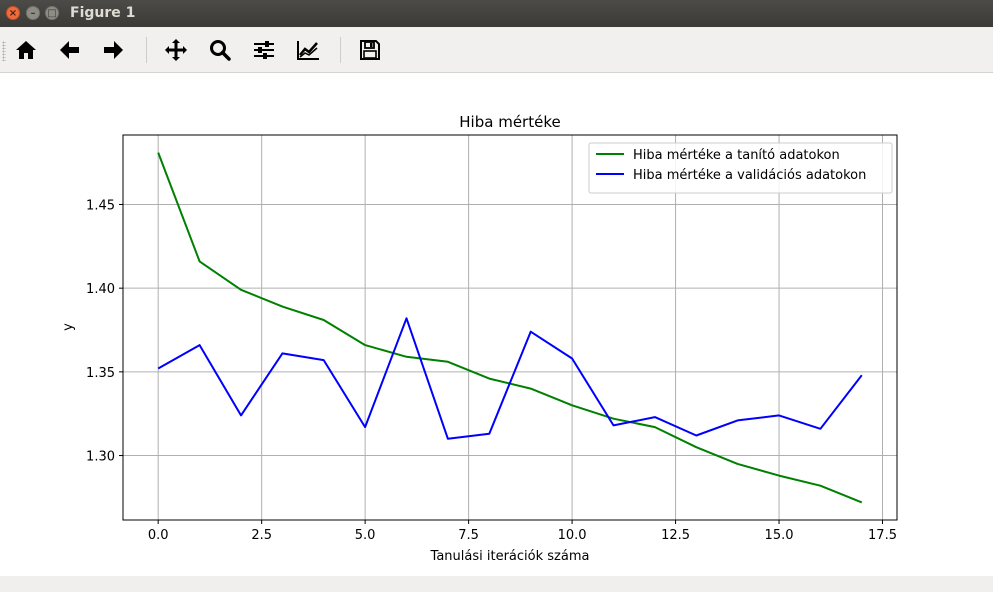  What do you see at coordinates (13, 13) in the screenshot?
I see `window-close-button: ×` at bounding box center [13, 13].